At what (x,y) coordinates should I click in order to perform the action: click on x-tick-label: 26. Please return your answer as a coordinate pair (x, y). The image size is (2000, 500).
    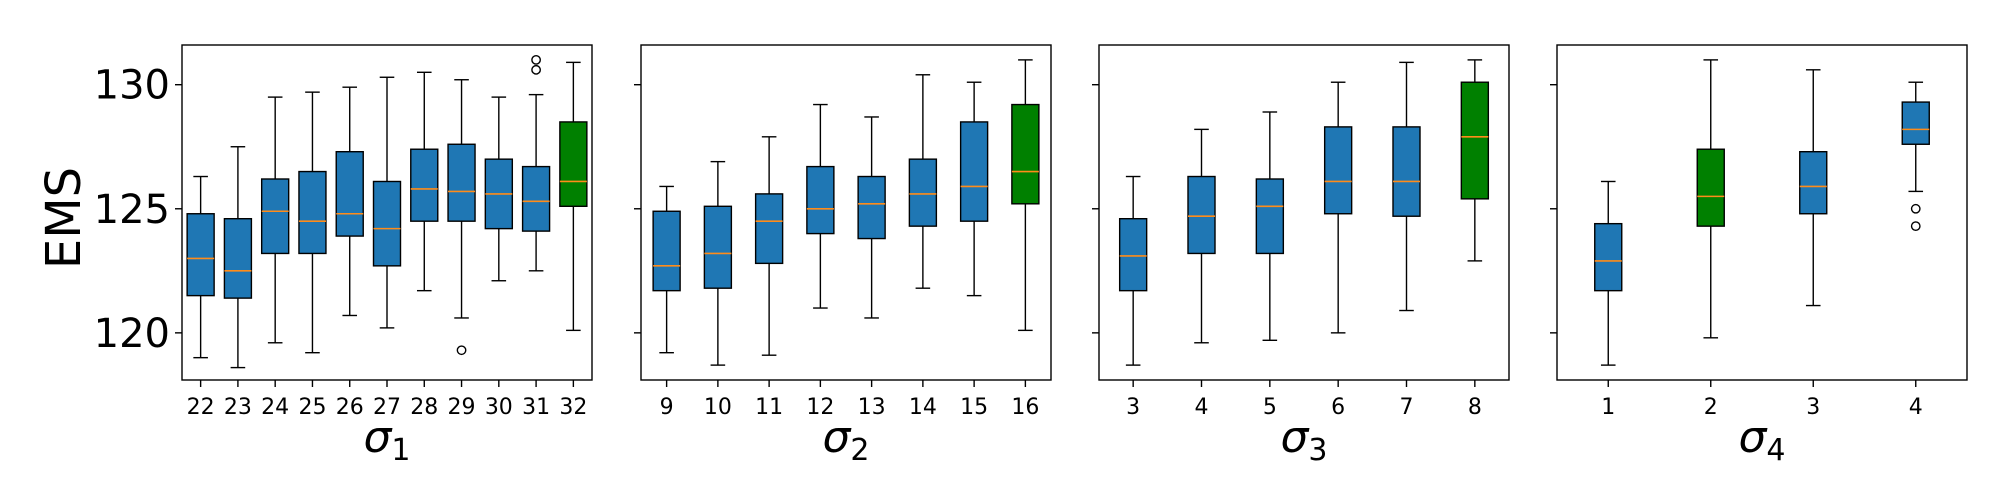
    Looking at the image, I should click on (350, 407).